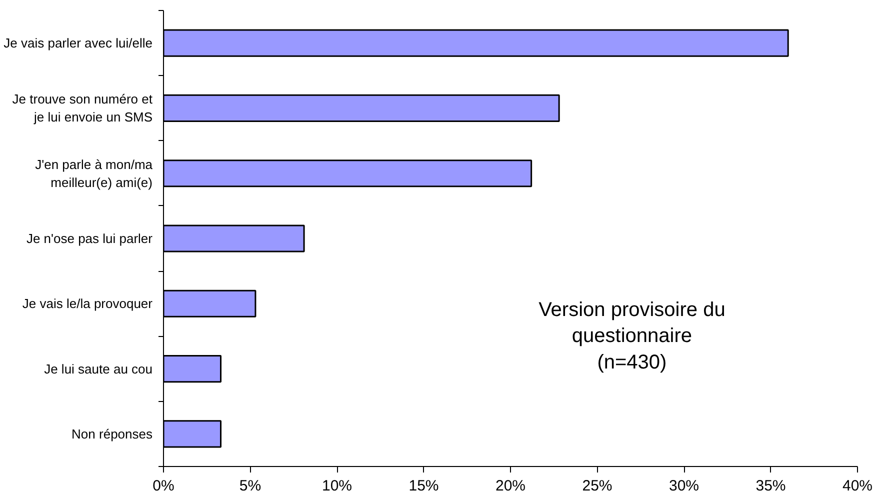  What do you see at coordinates (90, 238) in the screenshot?
I see `y-tick-label: Je n'ose pas lui parler` at bounding box center [90, 238].